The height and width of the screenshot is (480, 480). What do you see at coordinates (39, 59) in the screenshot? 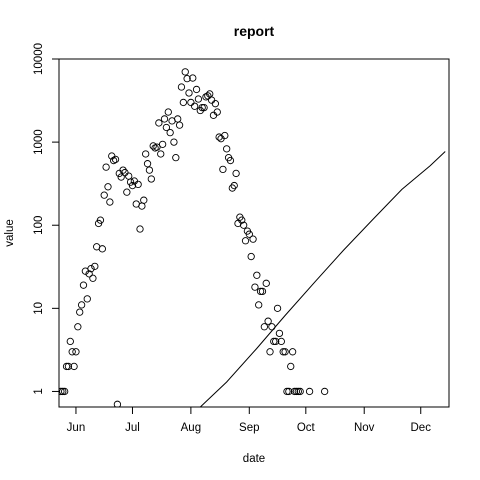
I see `y-tick-label: 10000` at bounding box center [39, 59].